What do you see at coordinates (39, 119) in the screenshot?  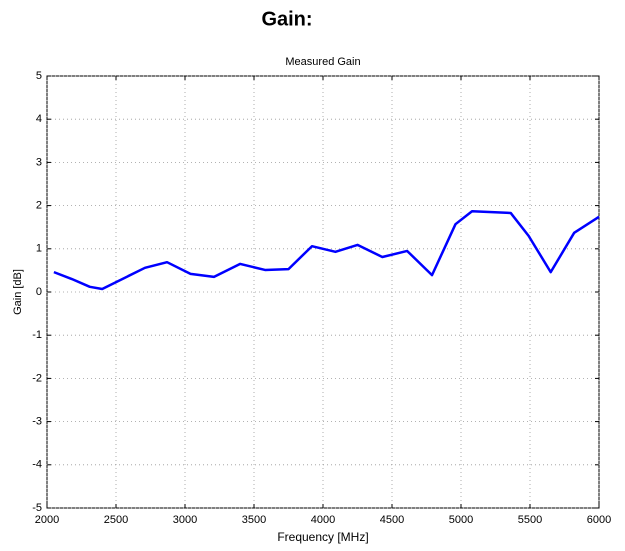 I see `y-tick-label: 4` at bounding box center [39, 119].